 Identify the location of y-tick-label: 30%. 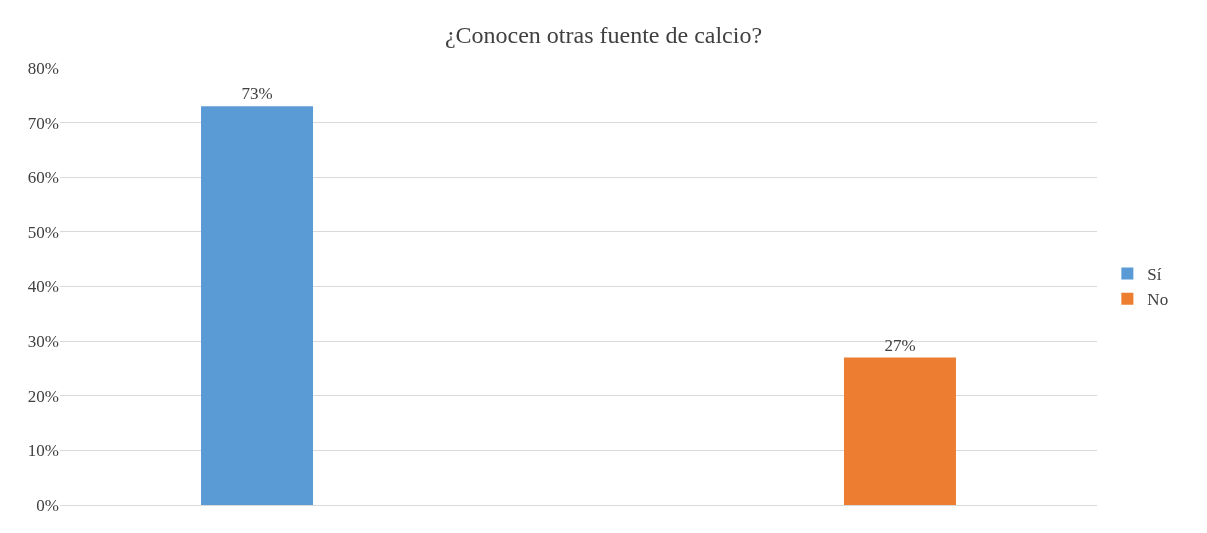
(43, 342).